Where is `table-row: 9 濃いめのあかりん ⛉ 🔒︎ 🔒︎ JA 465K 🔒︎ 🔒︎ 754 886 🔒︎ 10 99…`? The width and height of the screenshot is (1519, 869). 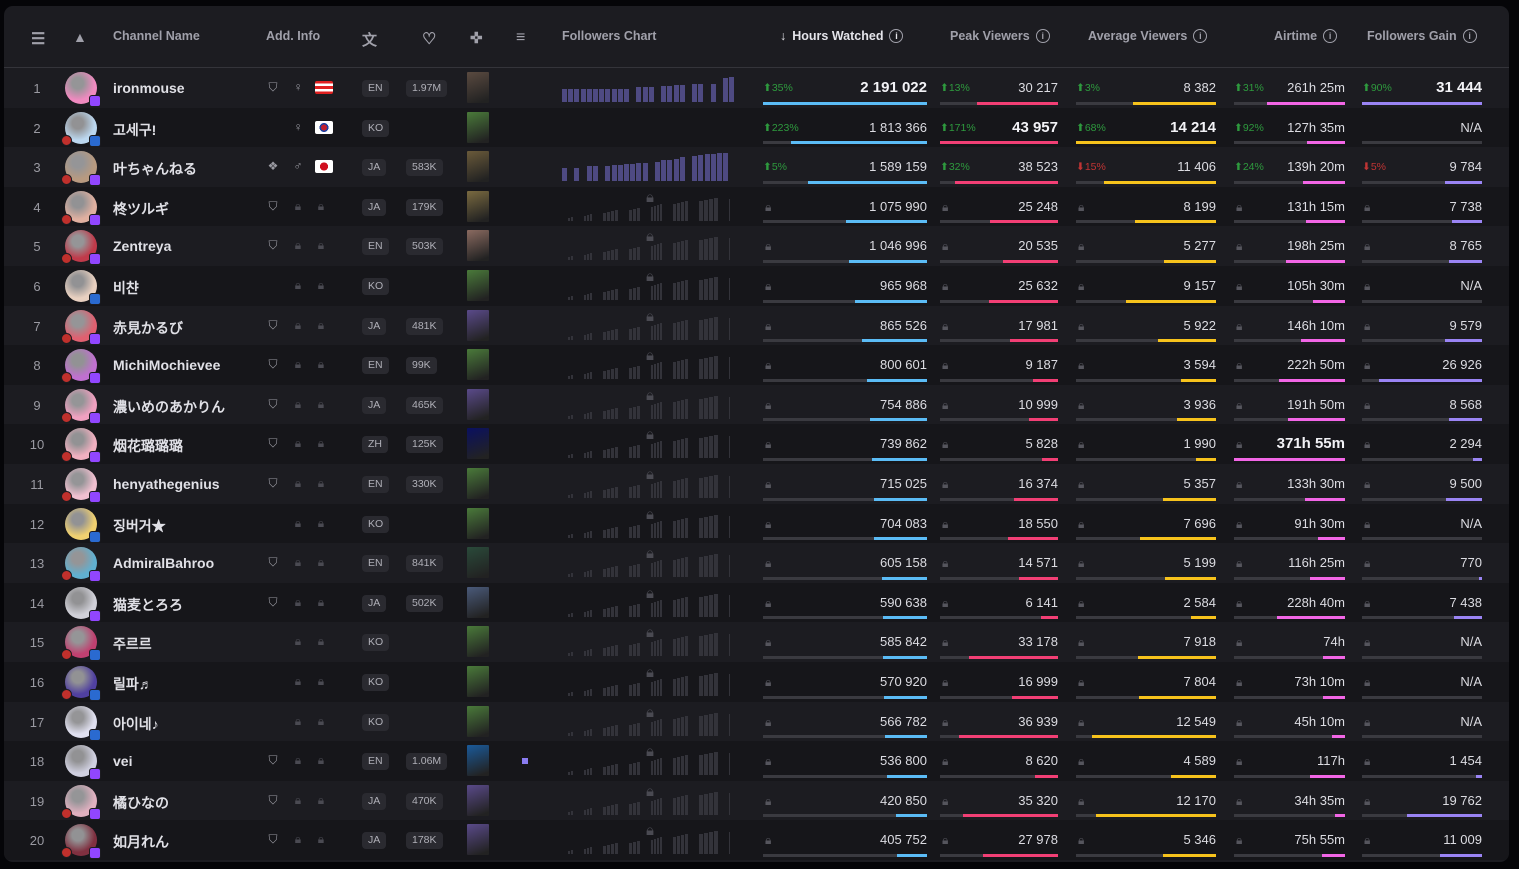 table-row: 9 濃いめのあかりん ⛉ 🔒︎ 🔒︎ JA 465K 🔒︎ 🔒︎ 754 886 🔒︎ 10 99… is located at coordinates (756, 405).